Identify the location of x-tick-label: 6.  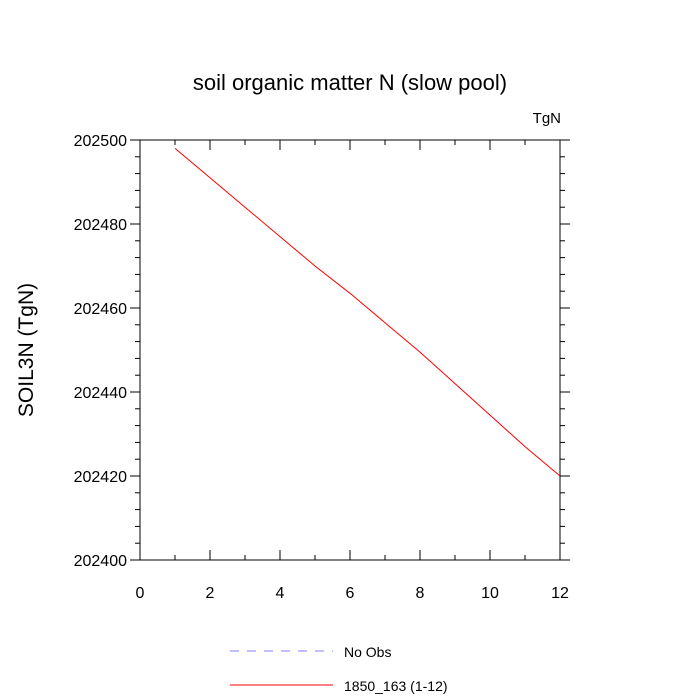
(350, 593).